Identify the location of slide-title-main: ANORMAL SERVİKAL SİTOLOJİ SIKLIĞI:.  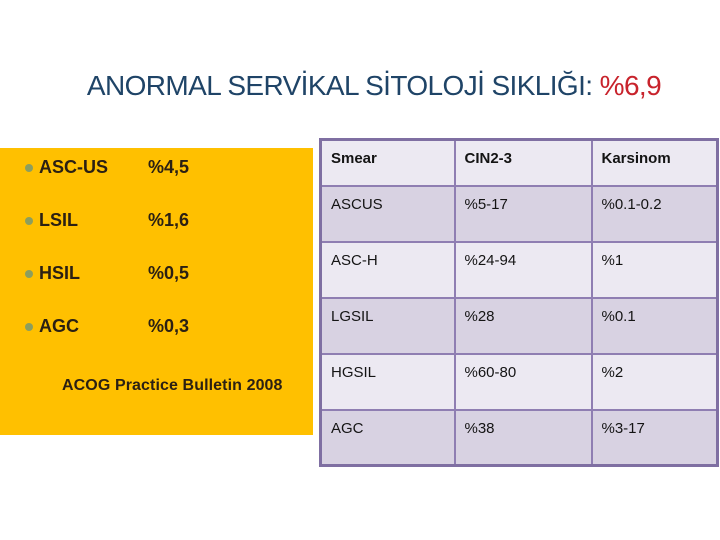
(343, 85).